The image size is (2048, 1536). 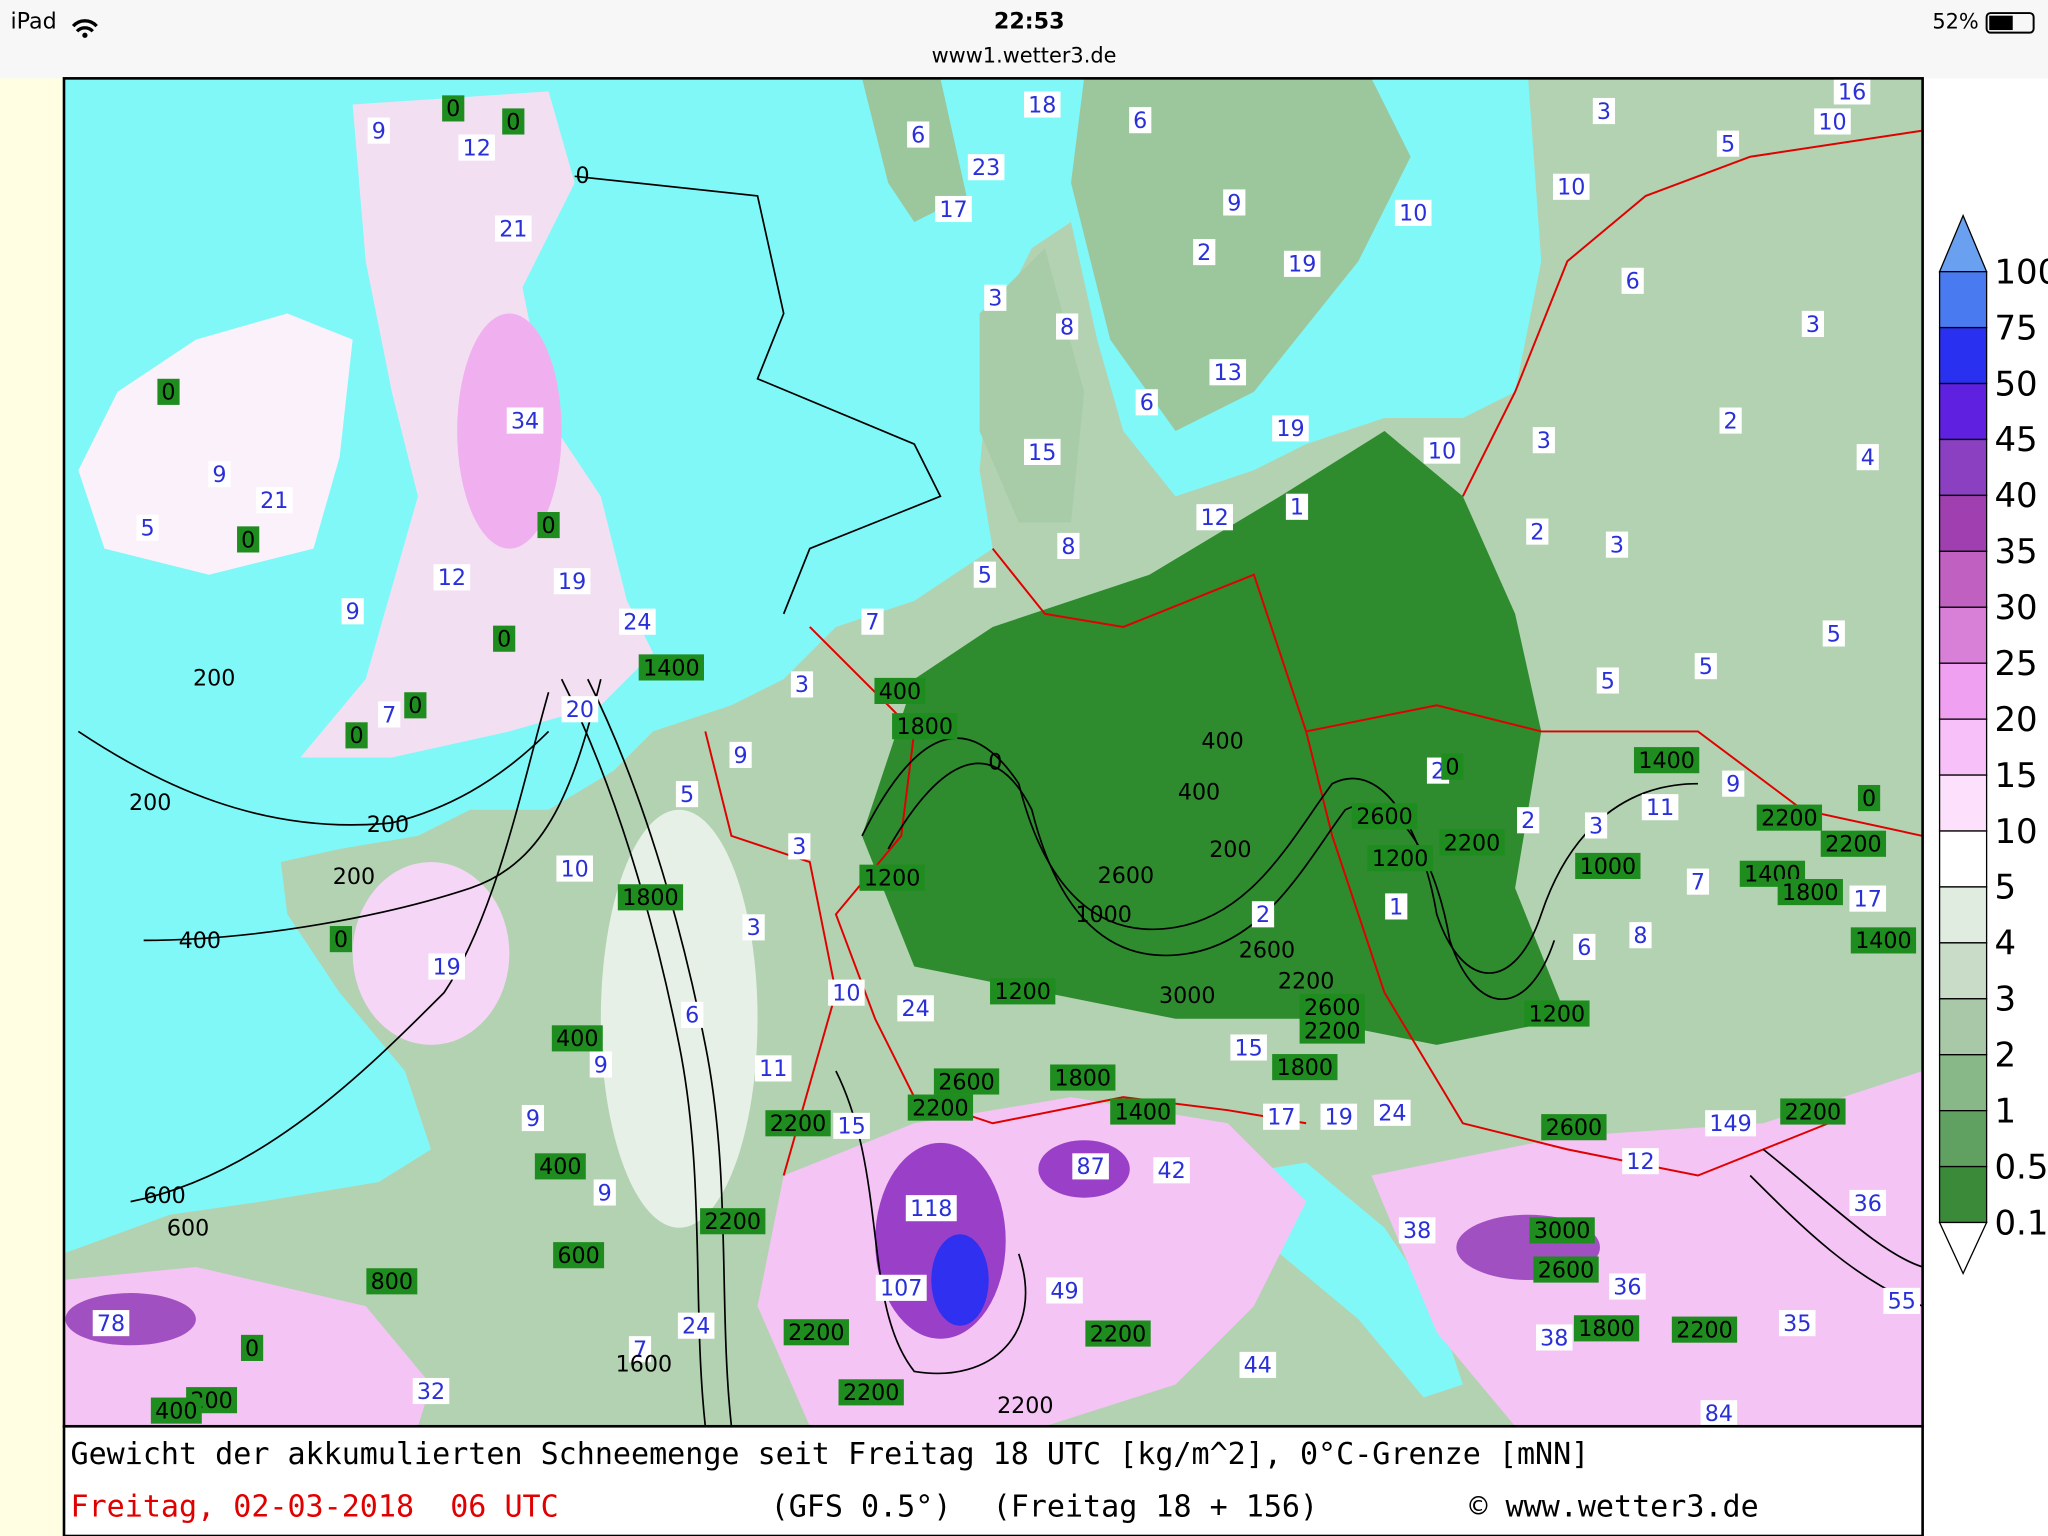 I want to click on contour-label: 400, so click(x=176, y=1411).